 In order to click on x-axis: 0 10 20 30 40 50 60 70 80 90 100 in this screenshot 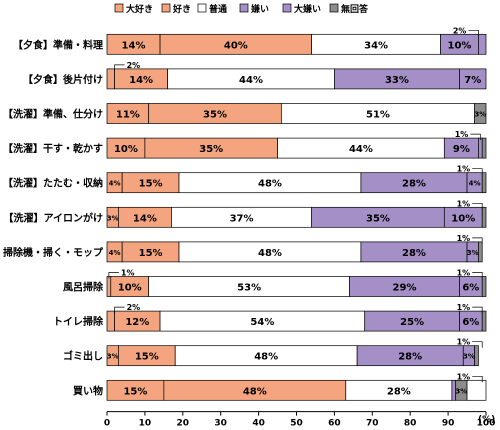, I will do `click(300, 420)`.